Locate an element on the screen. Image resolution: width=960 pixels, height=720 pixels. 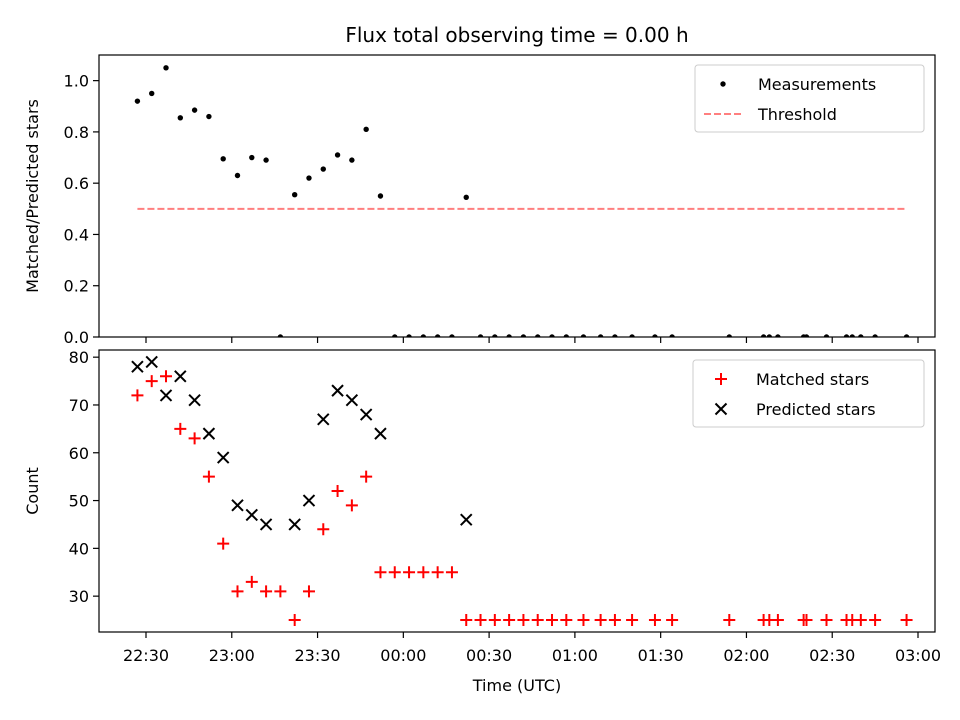
x-tick-label: 22:30 is located at coordinates (146, 655).